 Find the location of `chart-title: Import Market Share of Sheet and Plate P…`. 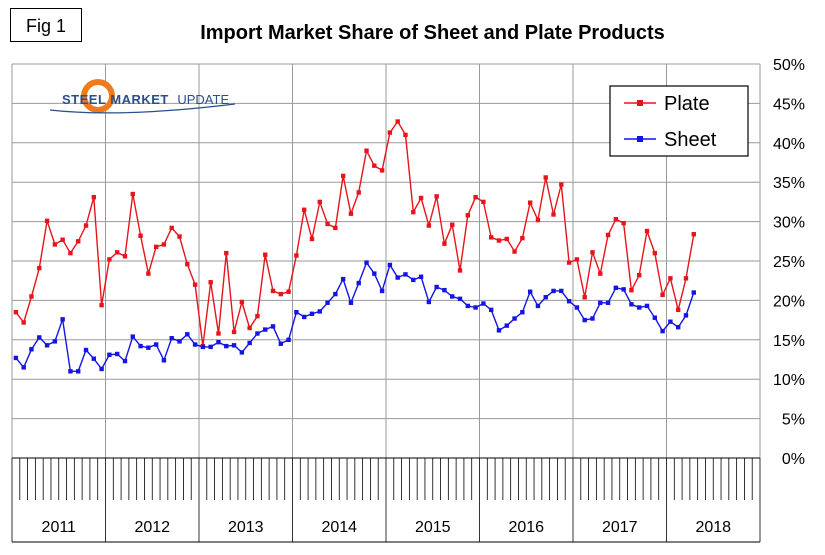

chart-title: Import Market Share of Sheet and Plate P… is located at coordinates (432, 33).